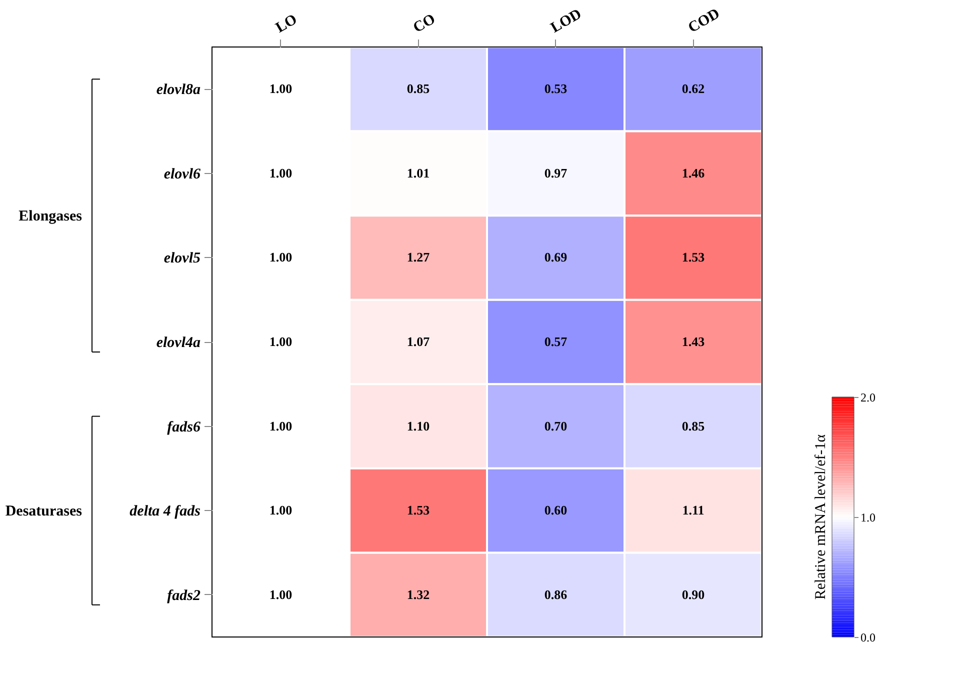 This screenshot has width=957, height=673. I want to click on color-bar-label: 0.0, so click(868, 637).